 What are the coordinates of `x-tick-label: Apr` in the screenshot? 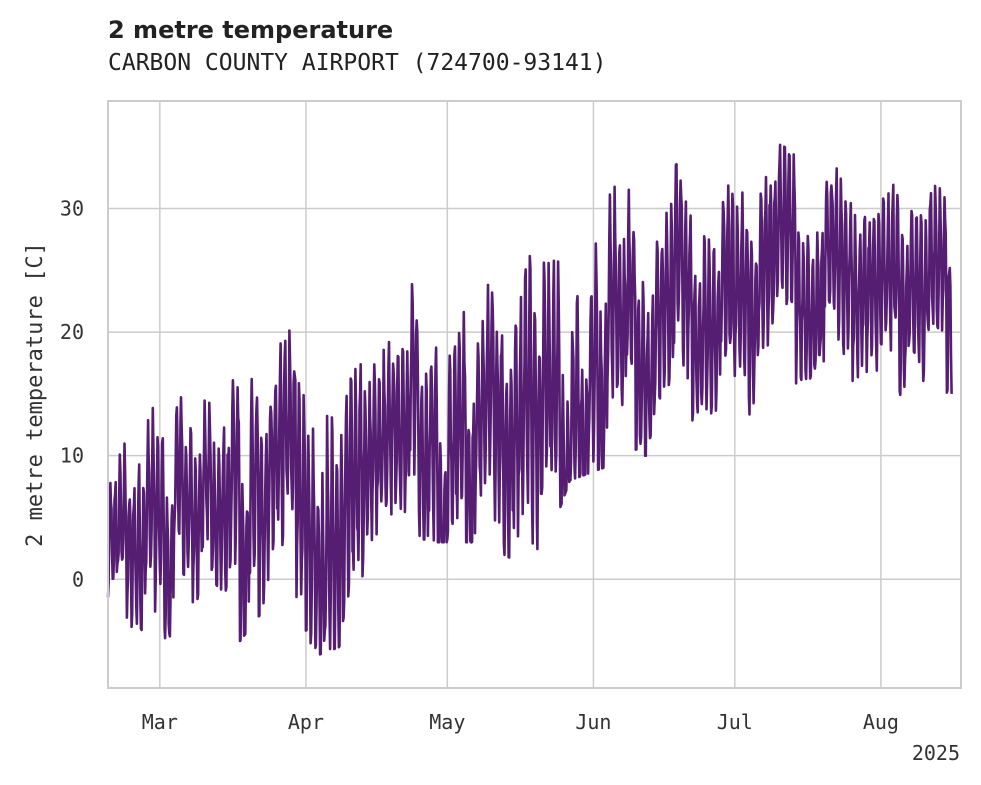 It's located at (306, 722).